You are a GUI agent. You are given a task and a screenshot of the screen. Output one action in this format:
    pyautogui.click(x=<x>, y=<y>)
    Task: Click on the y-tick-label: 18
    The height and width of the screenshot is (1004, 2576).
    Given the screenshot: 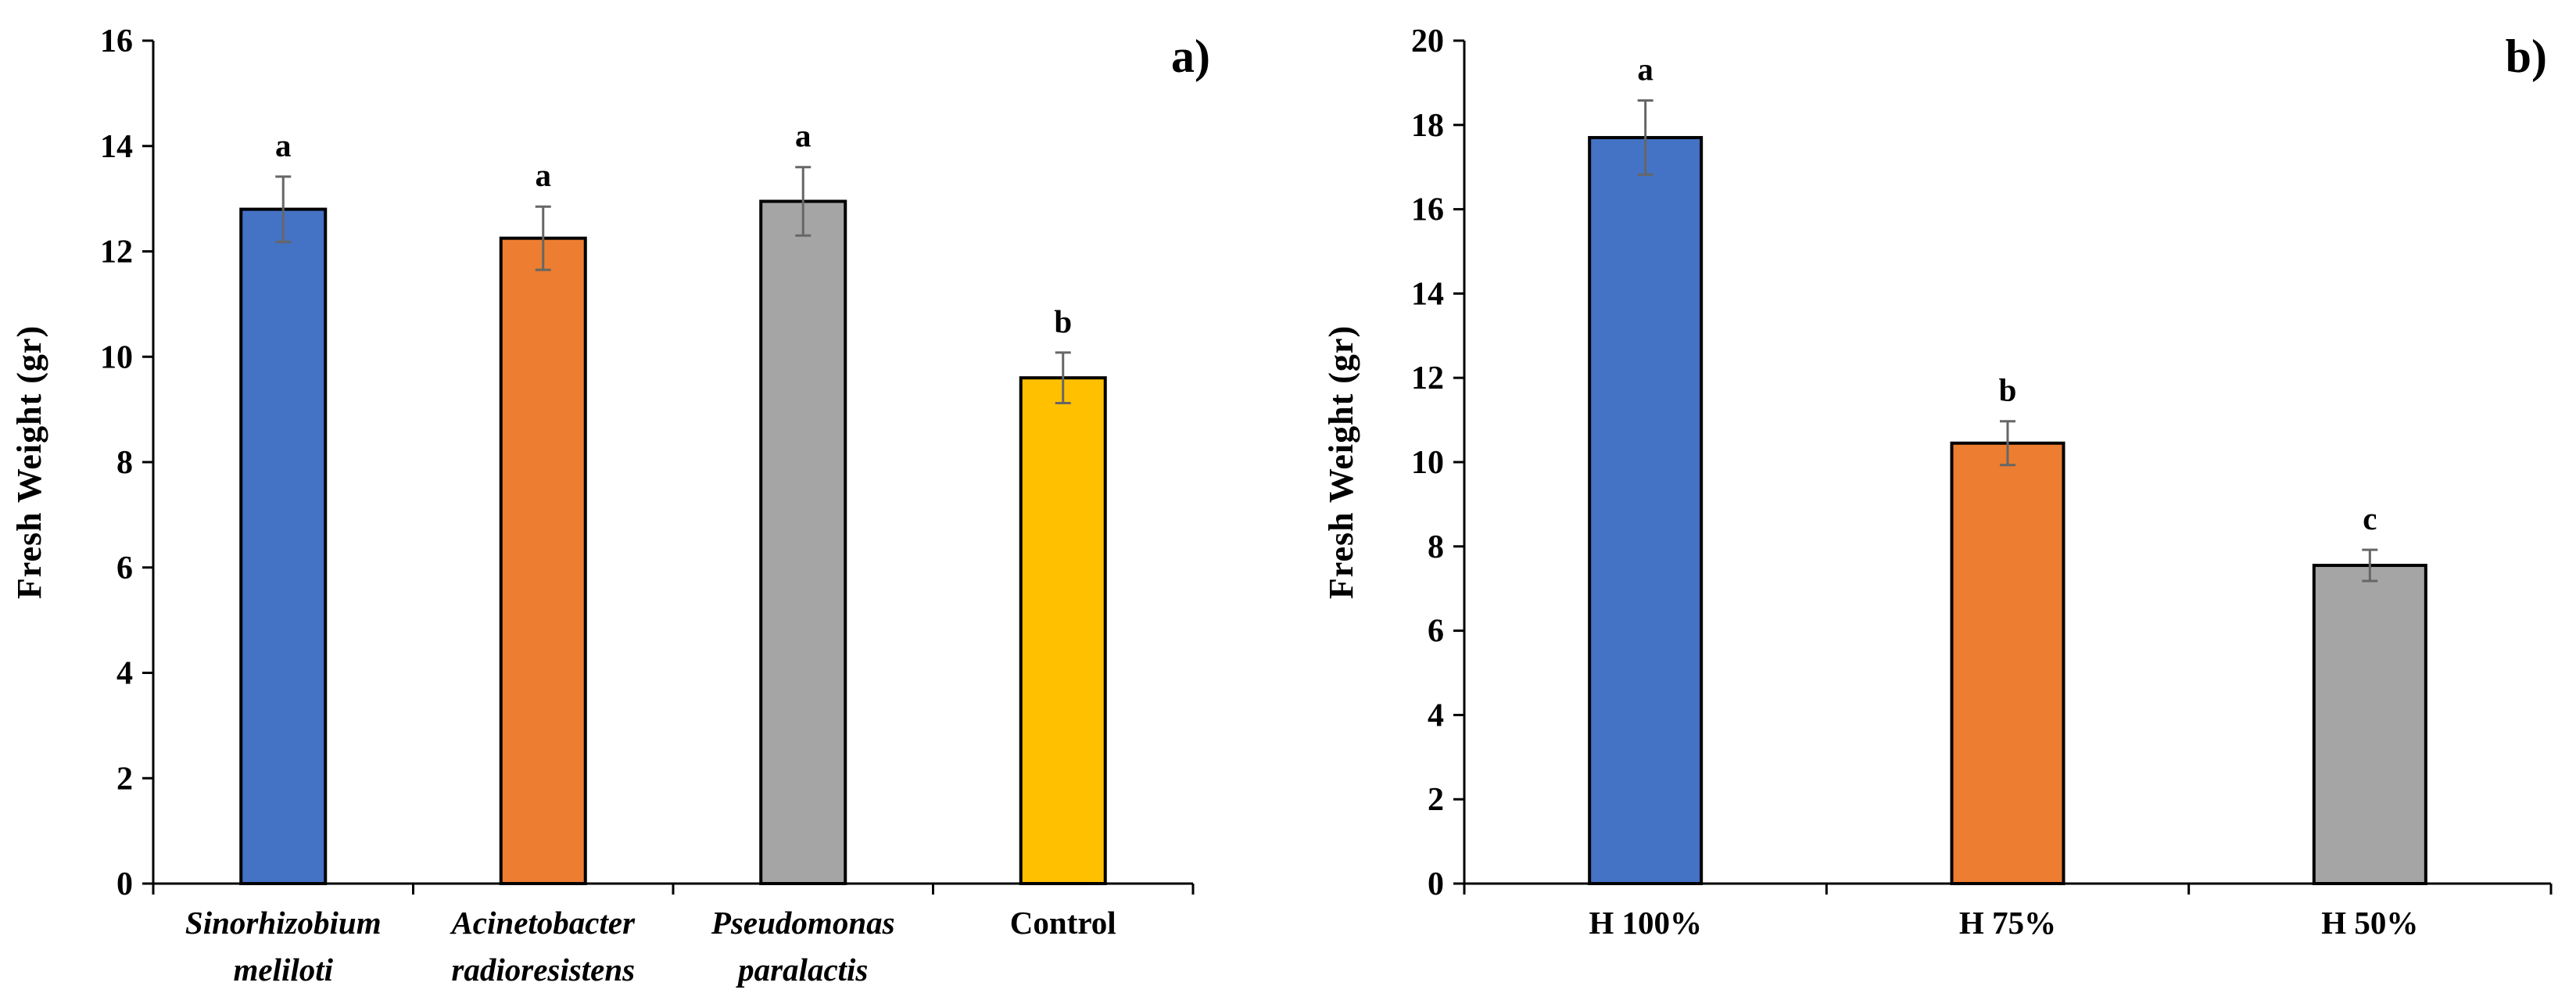 What is the action you would take?
    pyautogui.click(x=1427, y=126)
    